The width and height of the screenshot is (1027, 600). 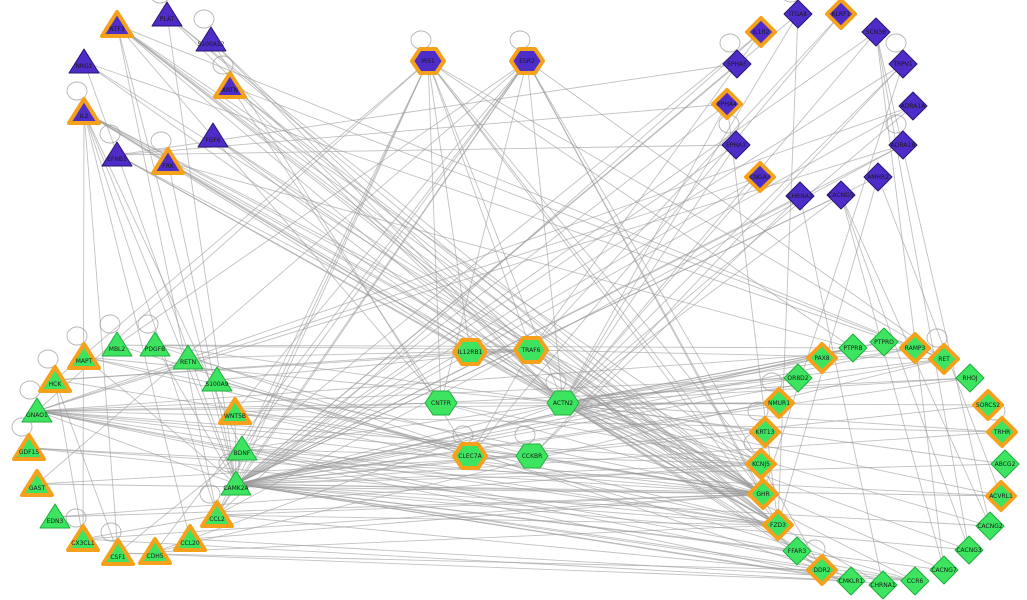 What do you see at coordinates (798, 14) in the screenshot?
I see `node-shape-ITGA8` at bounding box center [798, 14].